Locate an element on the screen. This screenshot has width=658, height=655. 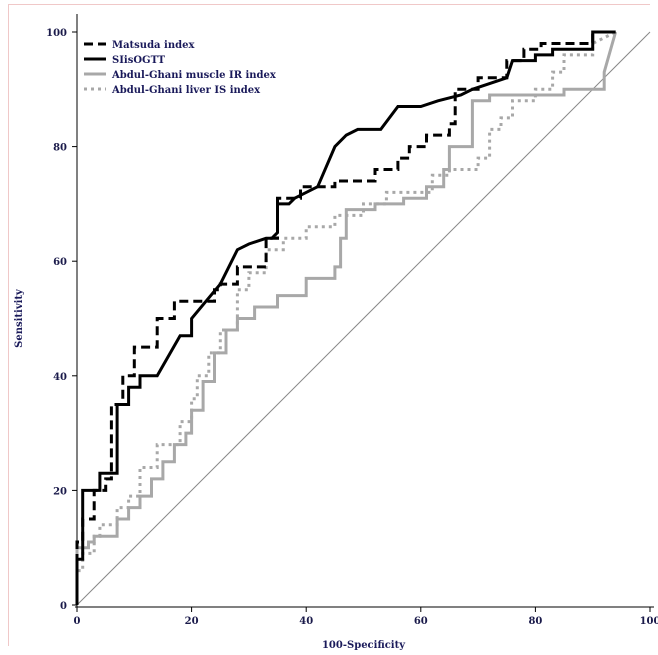
x-axis-title: 100-Specificity is located at coordinates (364, 645).